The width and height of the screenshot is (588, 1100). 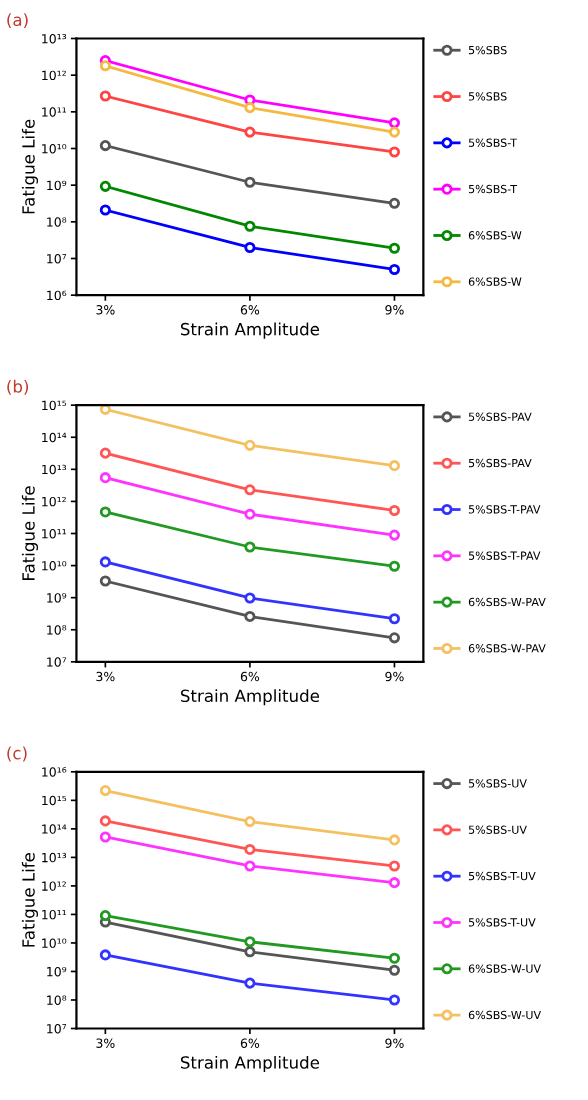 What do you see at coordinates (18, 387) in the screenshot?
I see `chart-title: (b)` at bounding box center [18, 387].